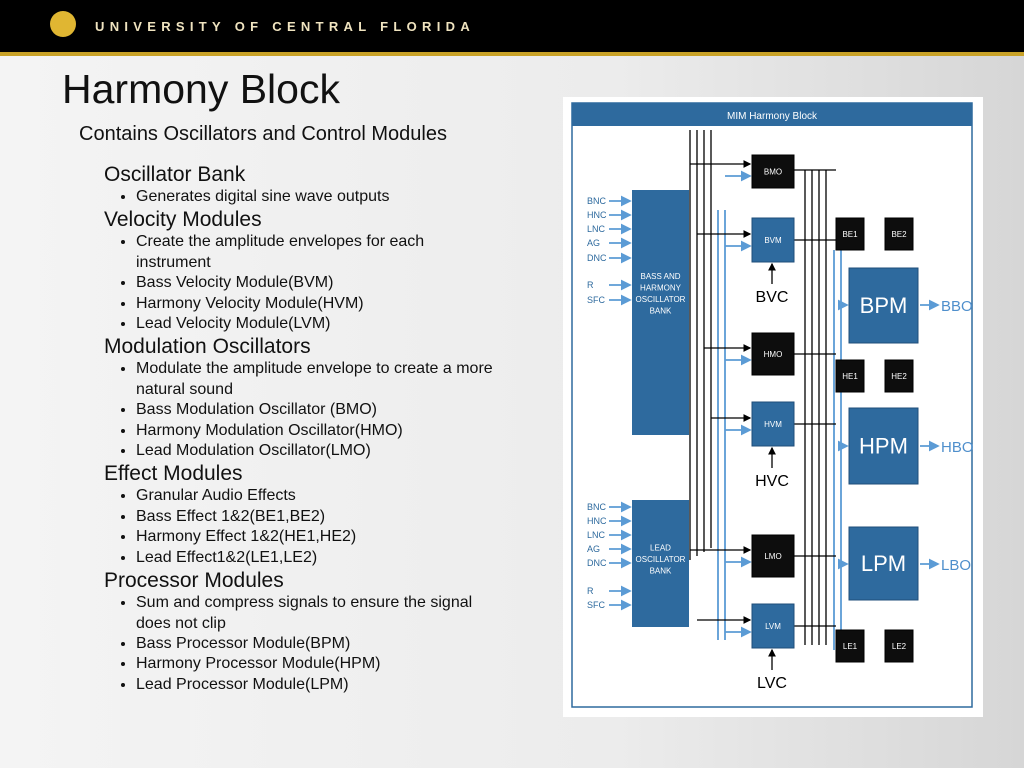  I want to click on bank-label: HARMONY, so click(661, 287).